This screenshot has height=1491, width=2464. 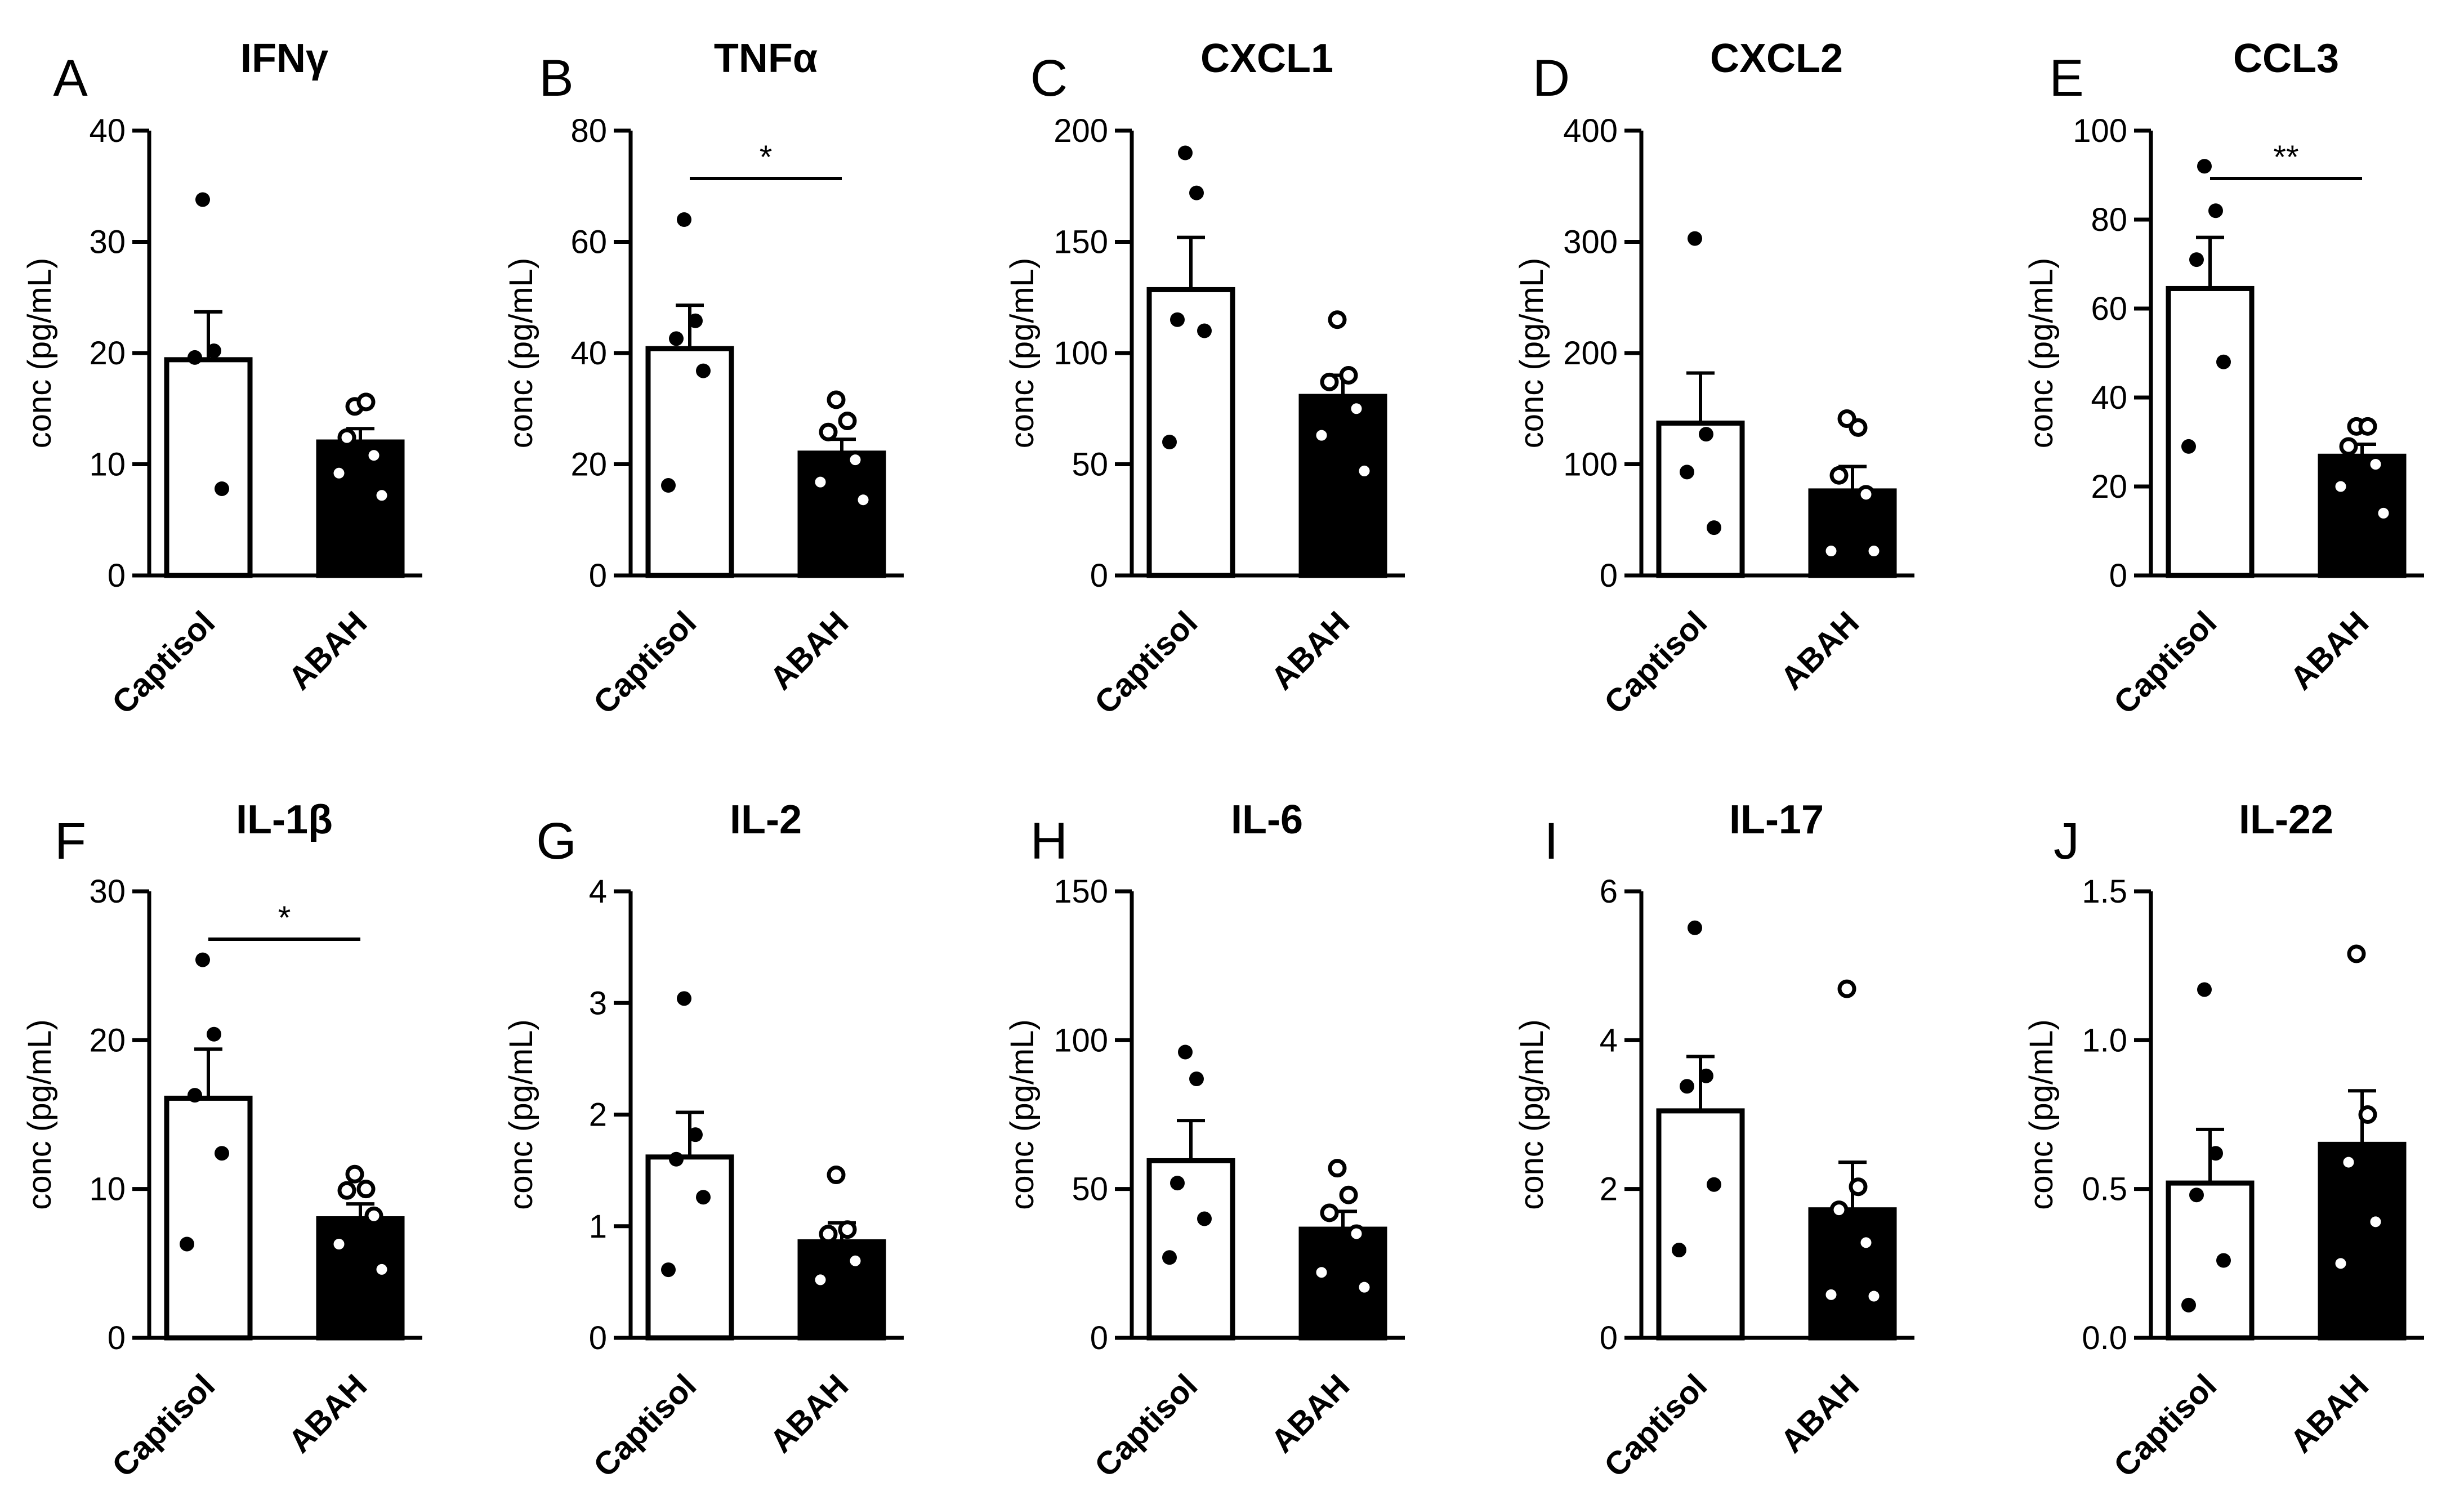 I want to click on panel-title: IL-22, so click(x=2286, y=819).